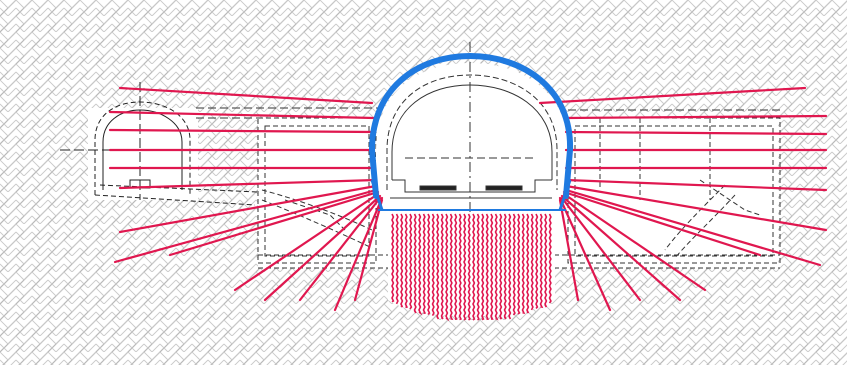 Image resolution: width=847 pixels, height=365 pixels. I want to click on tunnel-lining-arch, so click(471, 125).